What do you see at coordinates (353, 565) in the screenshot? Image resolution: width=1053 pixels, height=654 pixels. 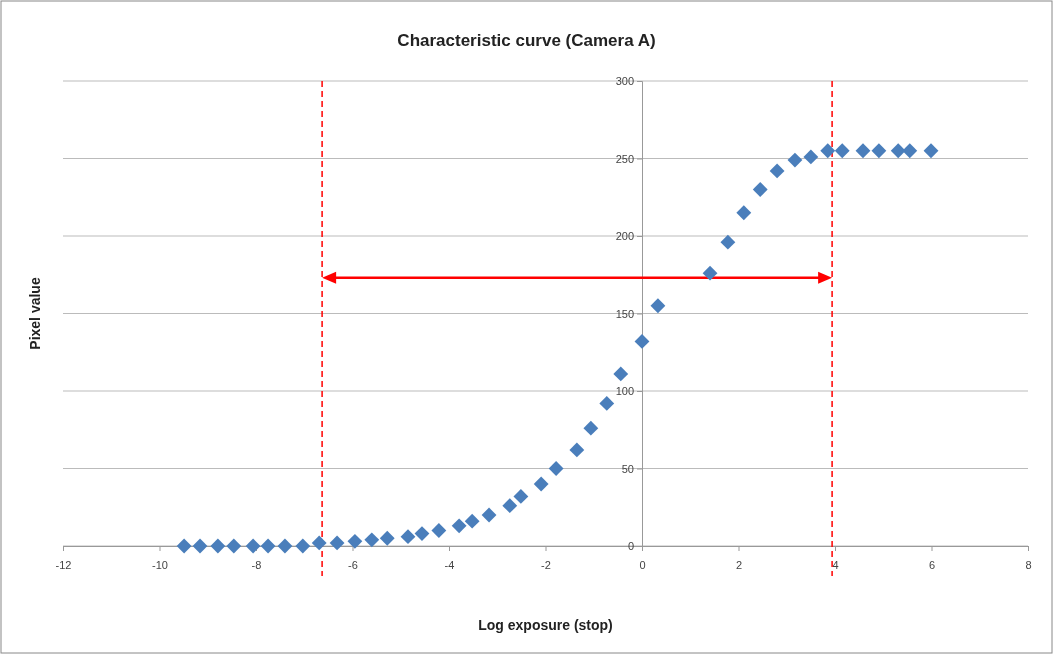 I see `x-tick-label: -6` at bounding box center [353, 565].